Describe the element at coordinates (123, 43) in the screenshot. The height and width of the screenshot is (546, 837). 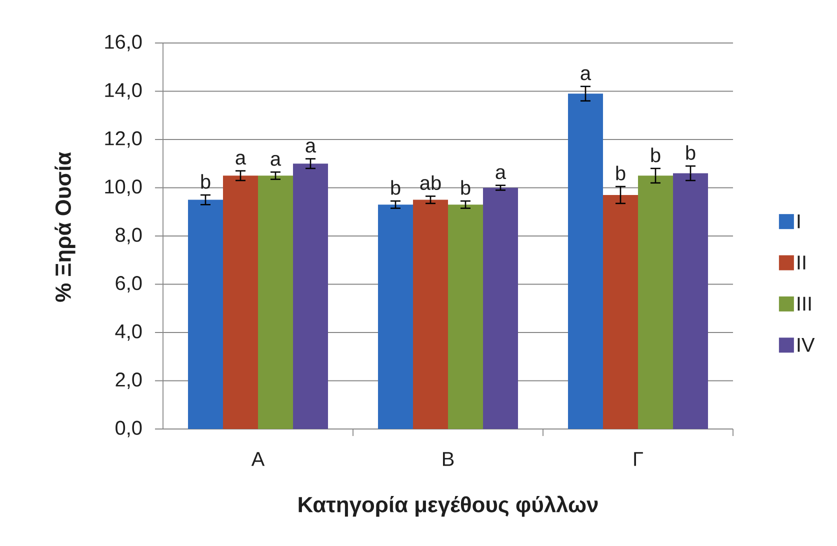
I see `y-tick-label: 16,0` at that location.